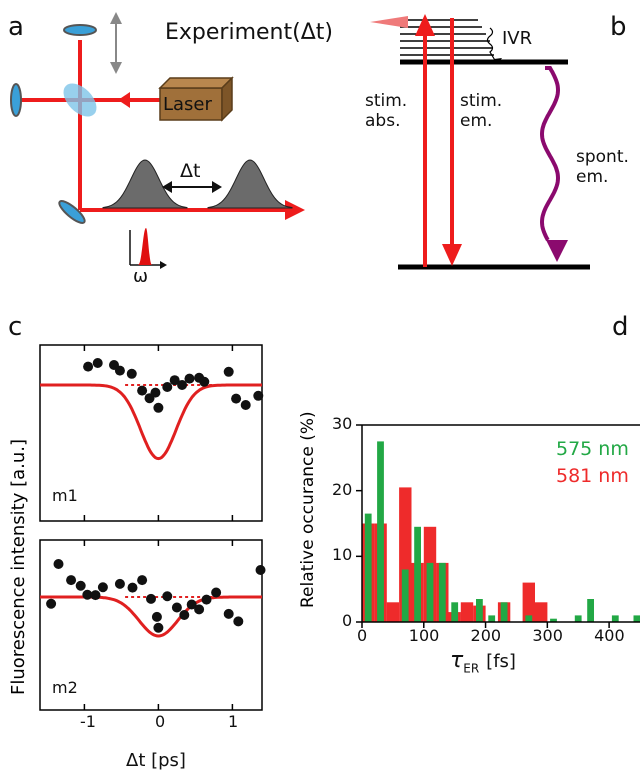 The height and width of the screenshot is (780, 640). Describe the element at coordinates (386, 111) in the screenshot. I see `stim-abs-label: stim. abs.` at that location.